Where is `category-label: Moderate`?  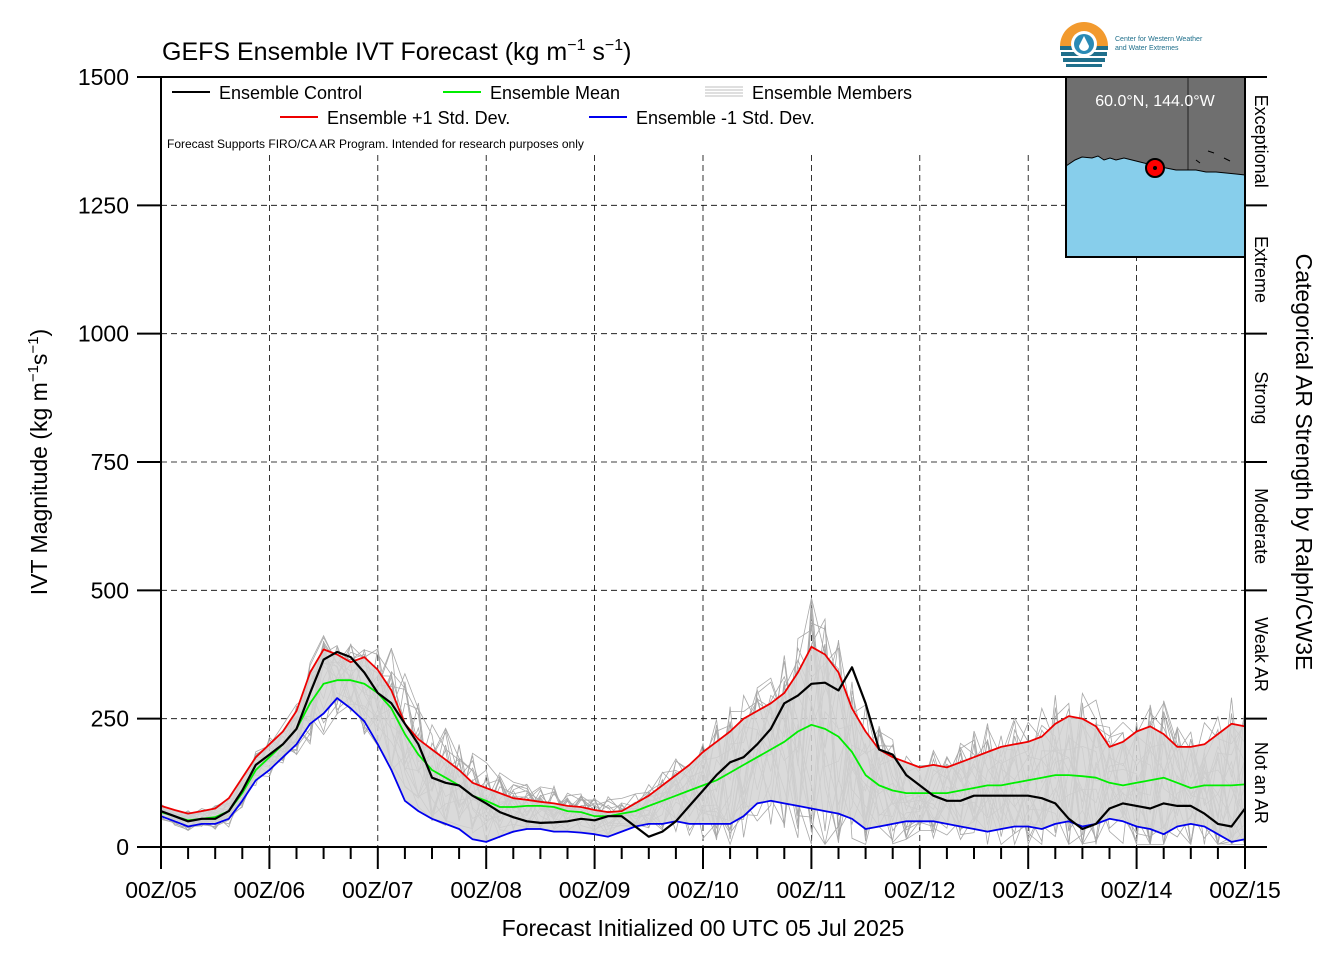 category-label: Moderate is located at coordinates (1261, 526).